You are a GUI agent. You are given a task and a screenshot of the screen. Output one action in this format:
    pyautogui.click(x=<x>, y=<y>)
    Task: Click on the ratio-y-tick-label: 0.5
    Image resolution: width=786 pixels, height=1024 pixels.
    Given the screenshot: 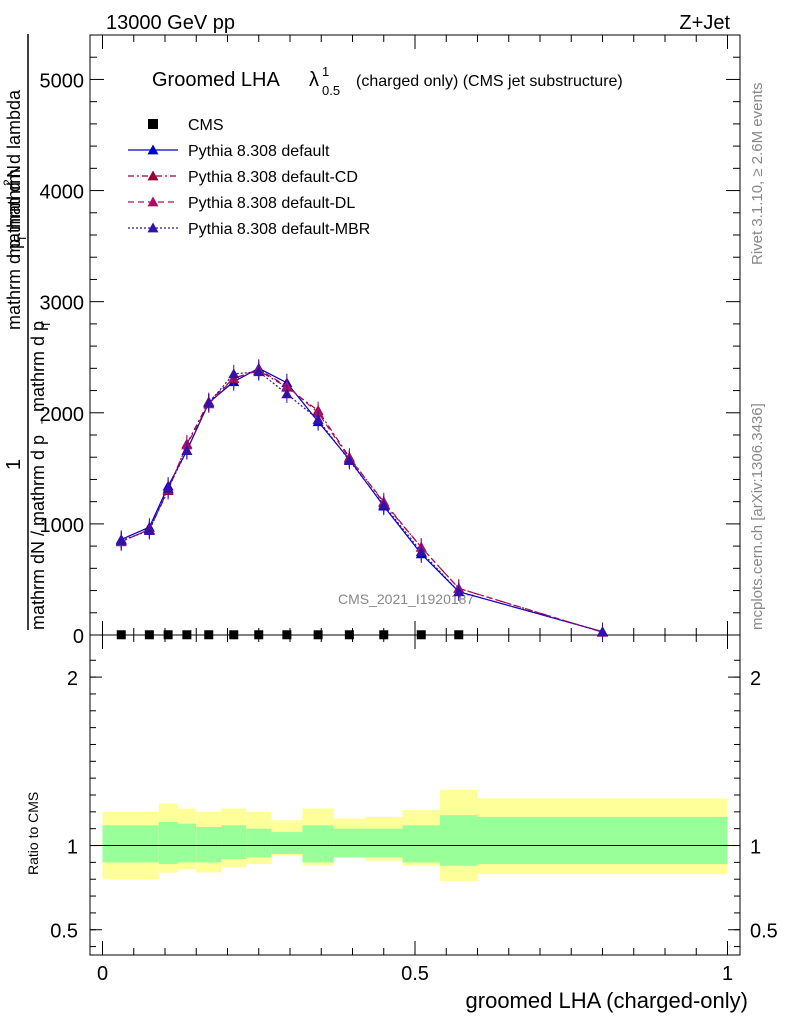 What is the action you would take?
    pyautogui.click(x=64, y=932)
    